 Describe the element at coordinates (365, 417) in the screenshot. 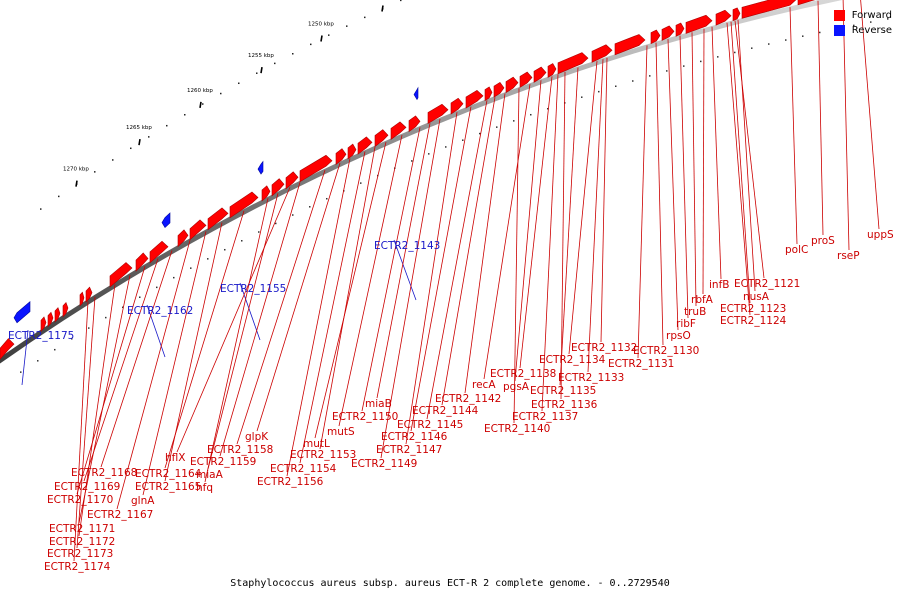

I see `forward-gene-label: ECTR2_1150` at that location.